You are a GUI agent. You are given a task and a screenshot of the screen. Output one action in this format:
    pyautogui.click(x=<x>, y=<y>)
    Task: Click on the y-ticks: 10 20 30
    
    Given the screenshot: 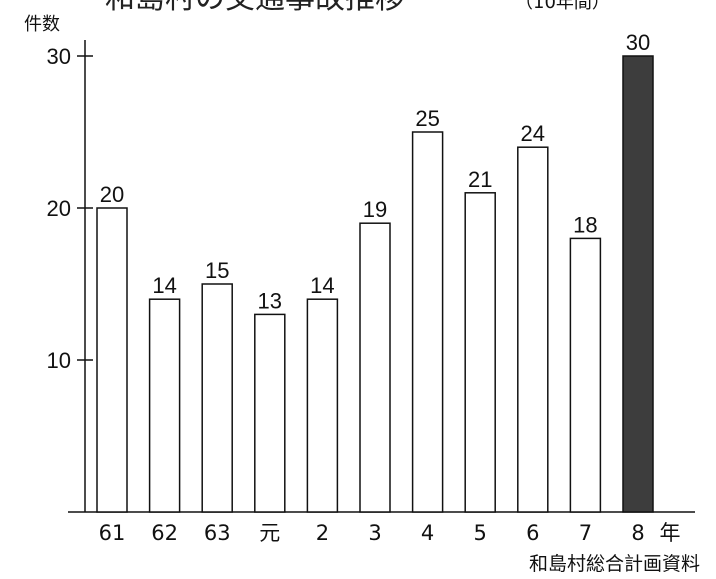 What is the action you would take?
    pyautogui.click(x=70, y=208)
    